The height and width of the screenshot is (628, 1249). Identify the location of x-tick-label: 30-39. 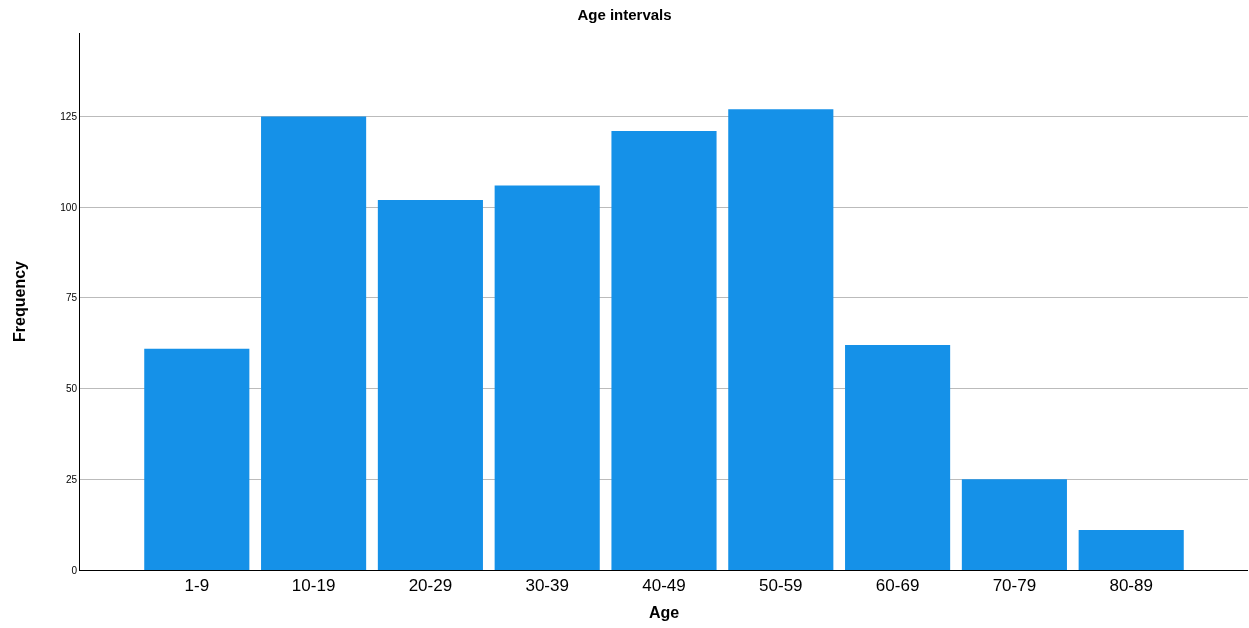
(547, 586).